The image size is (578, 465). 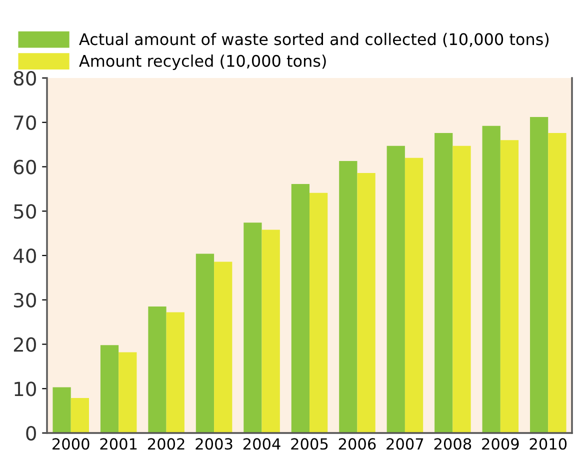 I want to click on x-tick-label: 2010, so click(x=548, y=444).